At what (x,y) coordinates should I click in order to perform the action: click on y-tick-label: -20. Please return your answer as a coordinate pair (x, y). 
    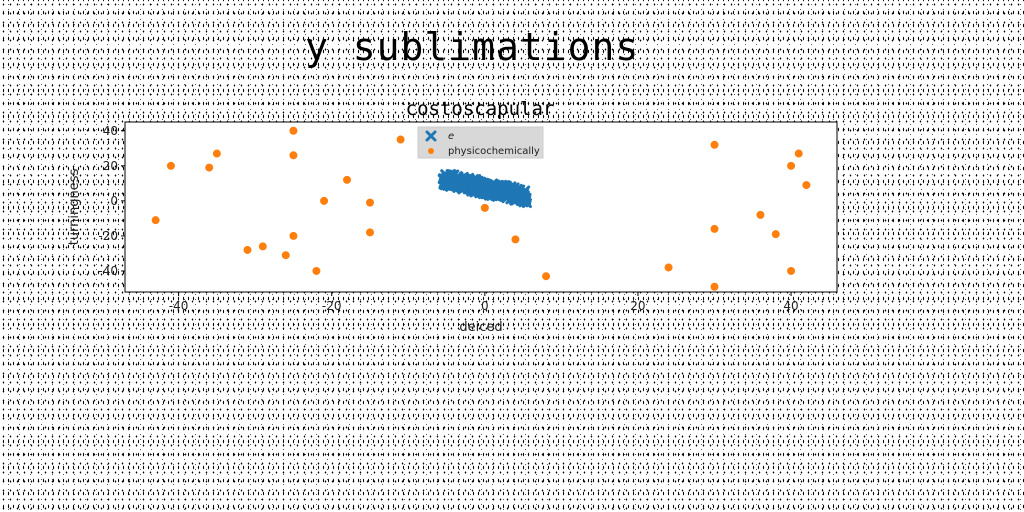
    Looking at the image, I should click on (108, 236).